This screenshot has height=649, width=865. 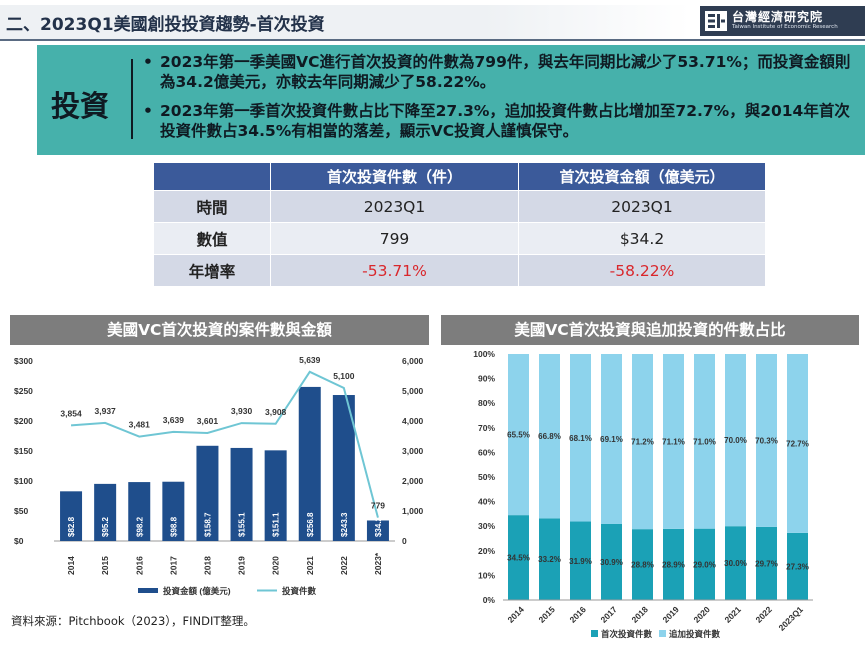 What do you see at coordinates (735, 563) in the screenshot?
I see `bar-data-label: 30.0%` at bounding box center [735, 563].